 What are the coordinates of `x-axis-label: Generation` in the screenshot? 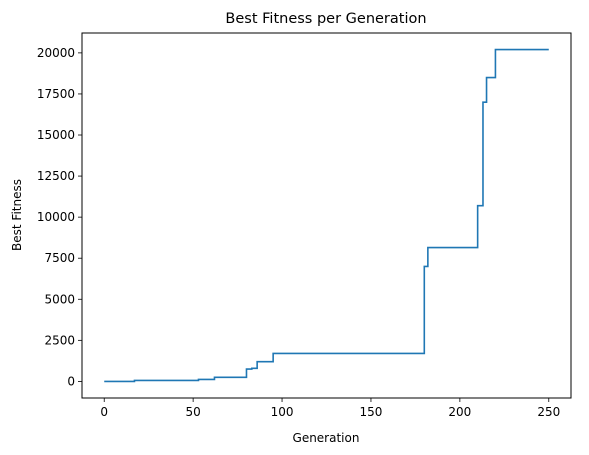 It's located at (326, 438).